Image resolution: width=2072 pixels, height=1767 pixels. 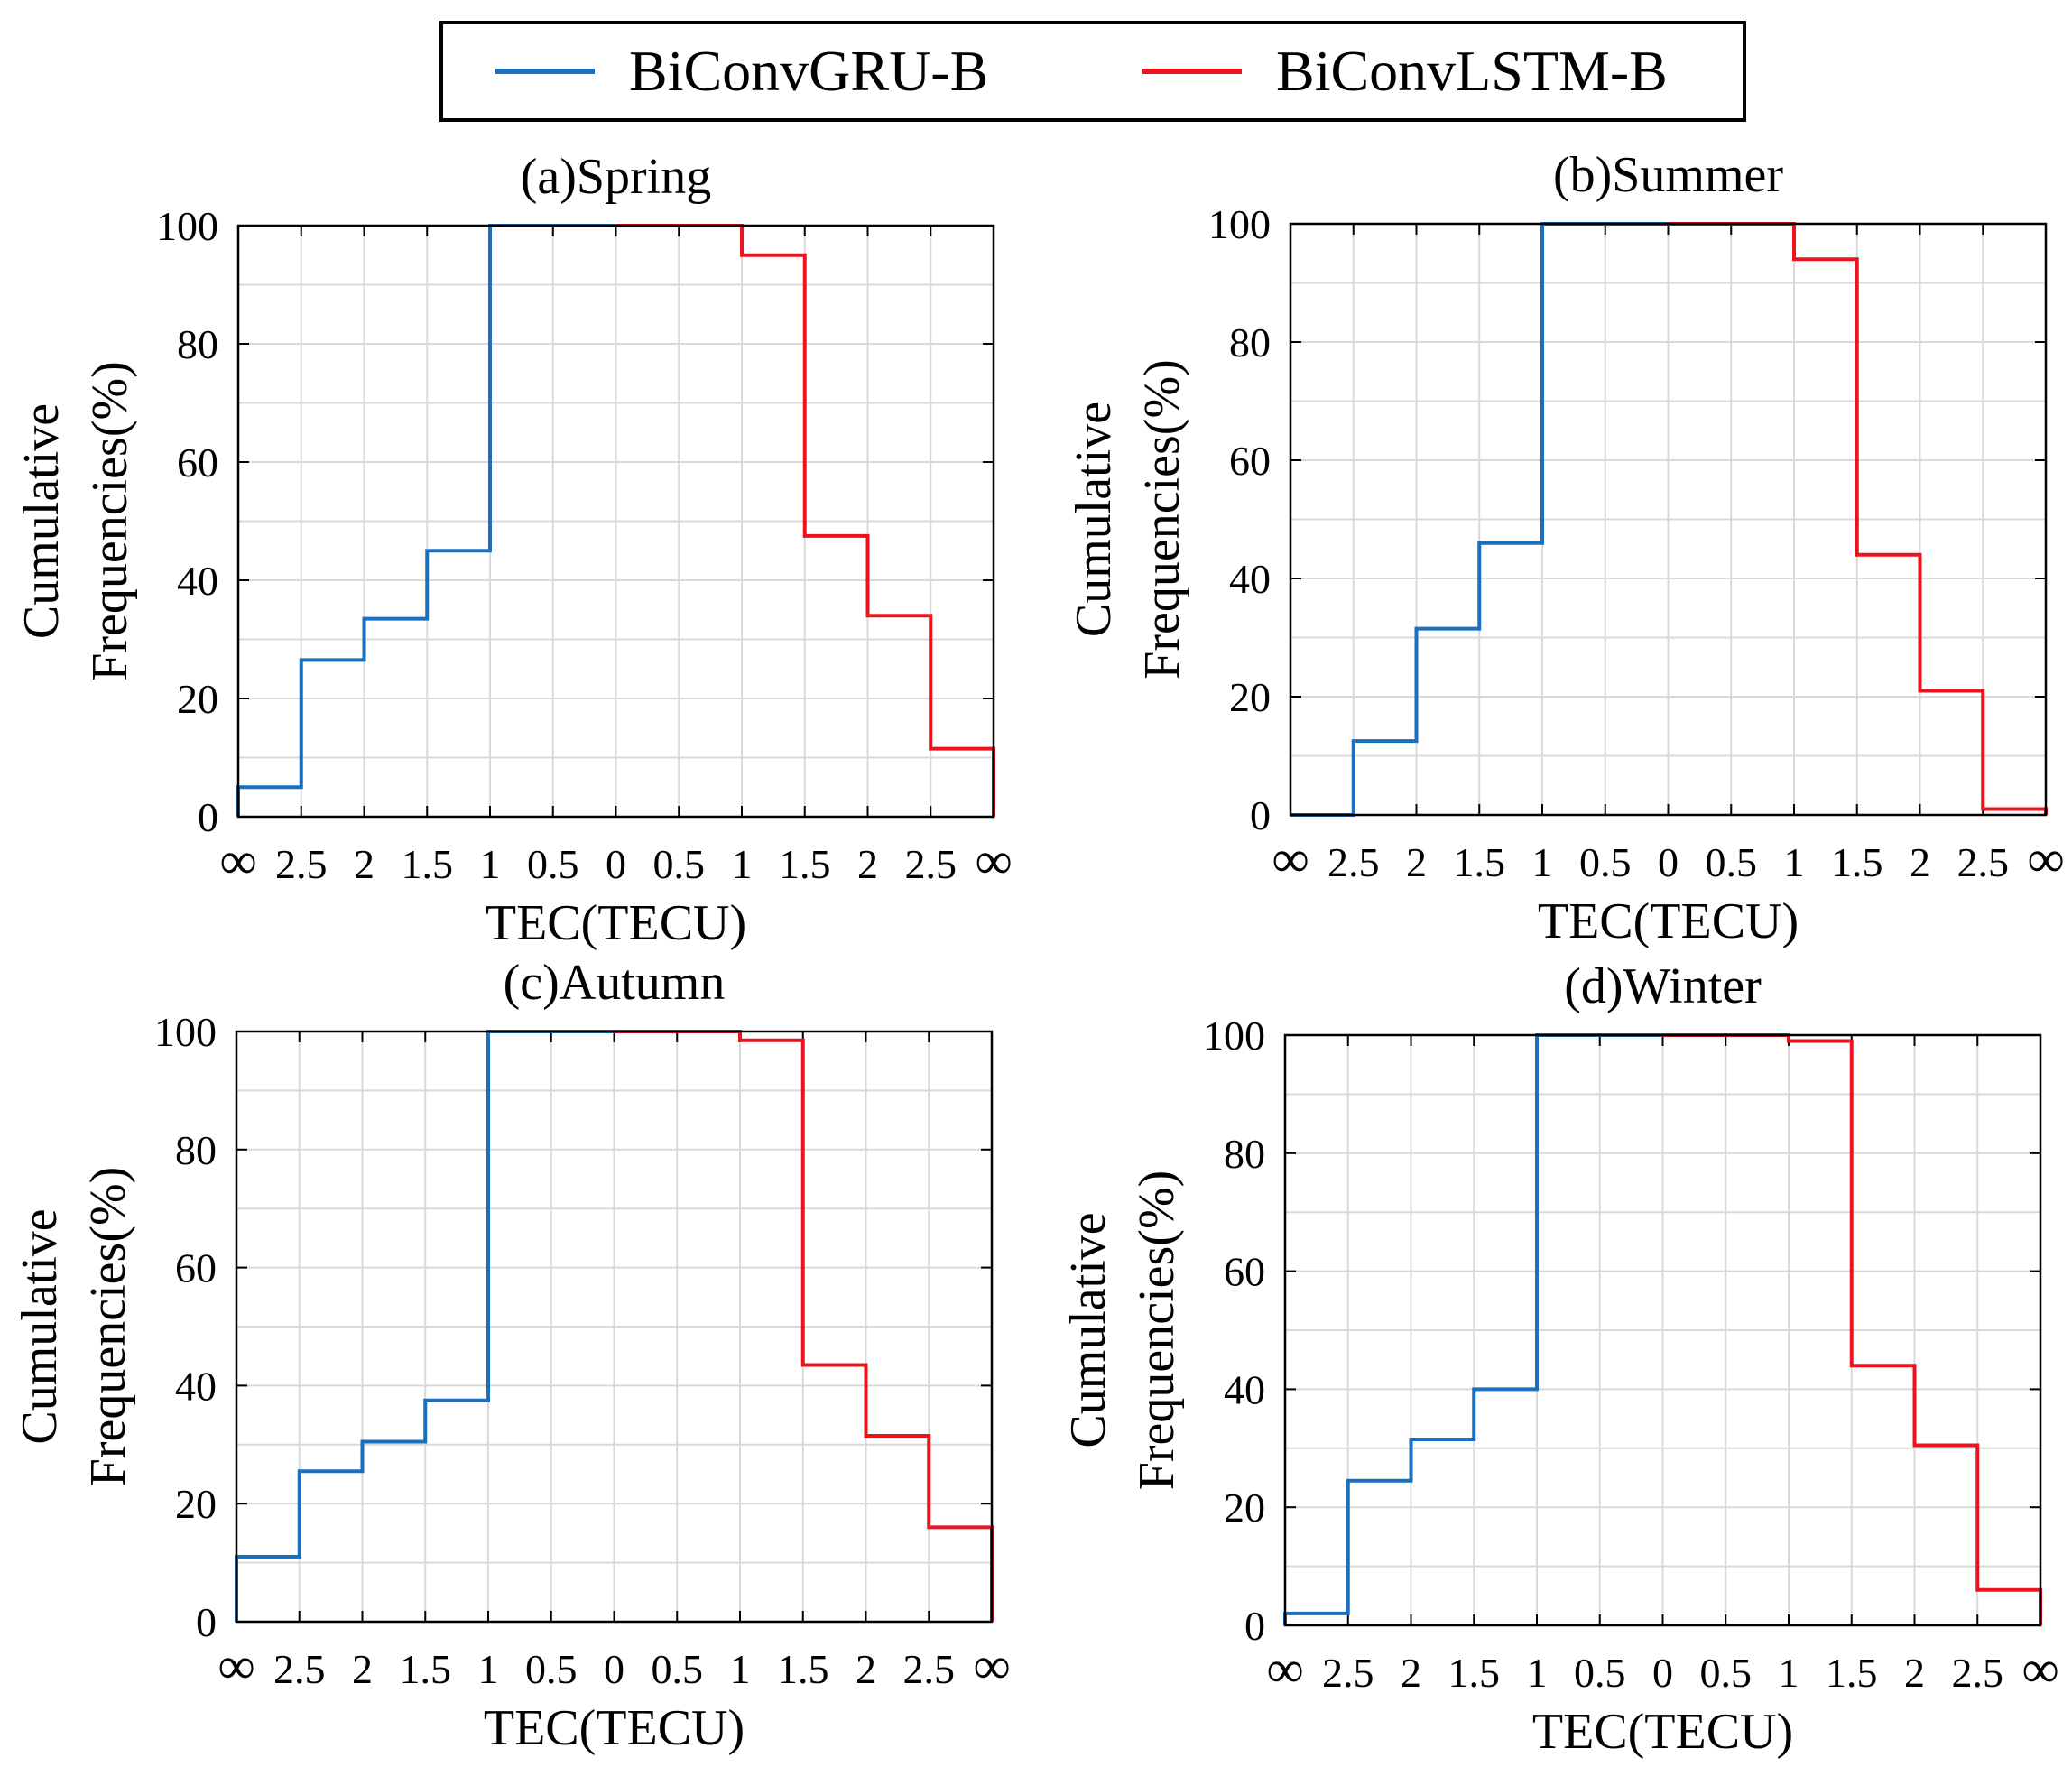 I want to click on legend-label-biconvgru: BiConvGRU-B, so click(x=809, y=71).